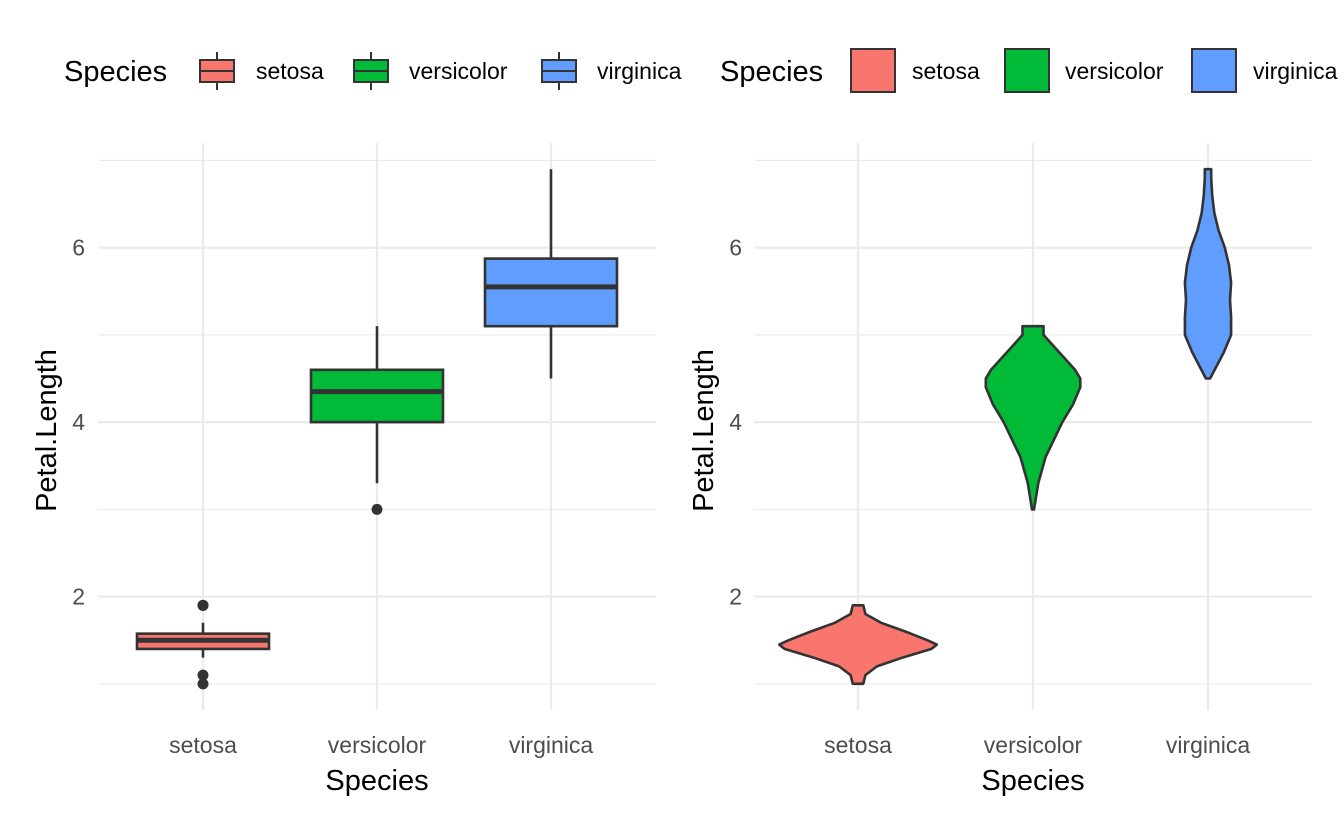 The height and width of the screenshot is (830, 1344). What do you see at coordinates (377, 396) in the screenshot?
I see `box-versicolor` at bounding box center [377, 396].